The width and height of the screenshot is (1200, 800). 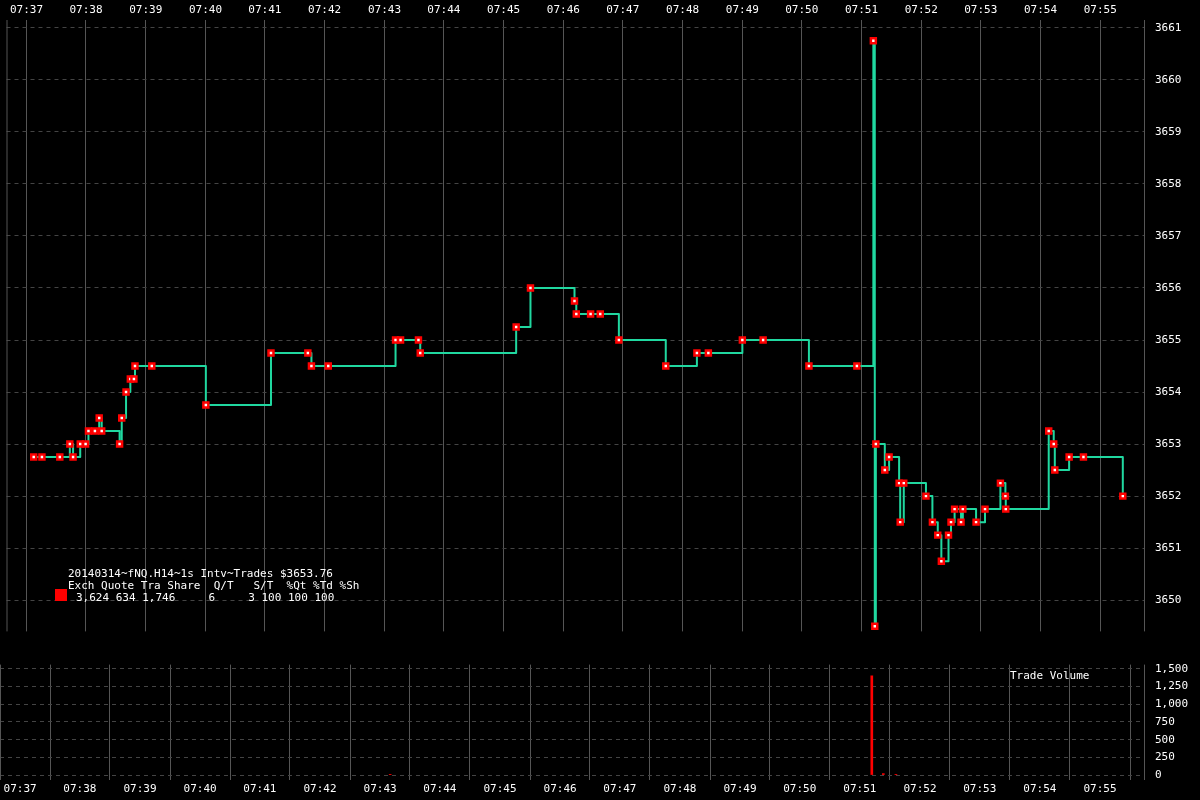 I want to click on y-tick-label: 3654, so click(x=1168, y=391).